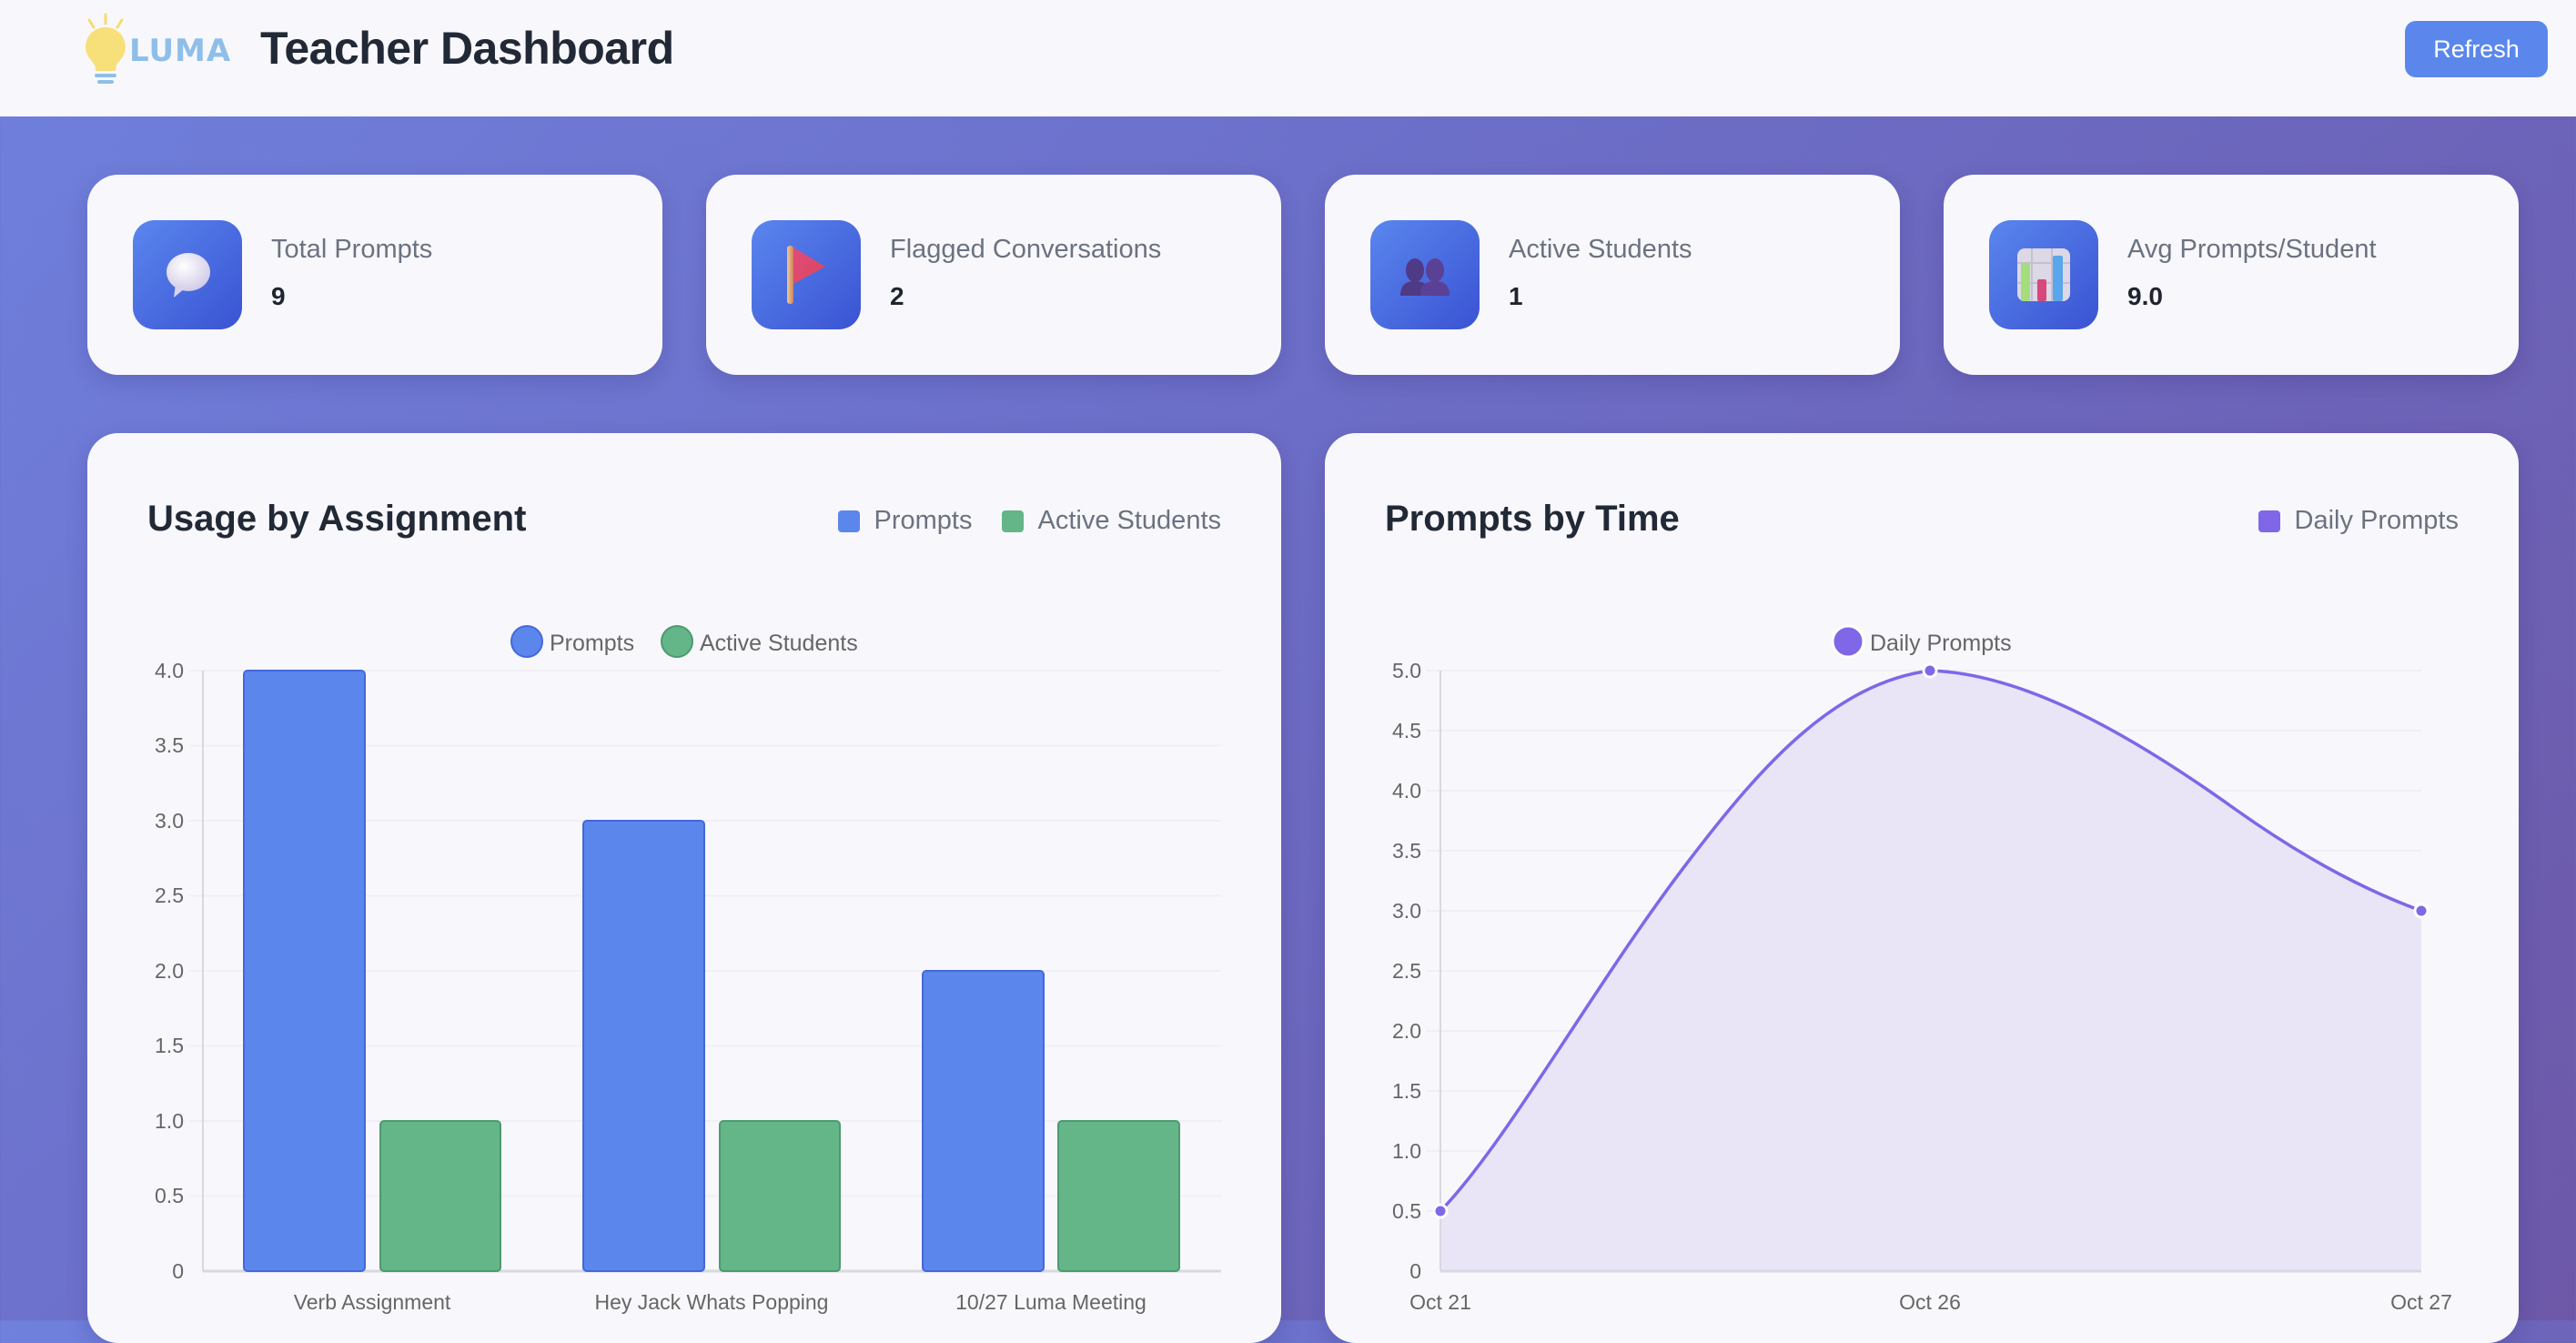 The image size is (2576, 1343). What do you see at coordinates (983, 1121) in the screenshot?
I see `bar-prompts-luma-meeting` at bounding box center [983, 1121].